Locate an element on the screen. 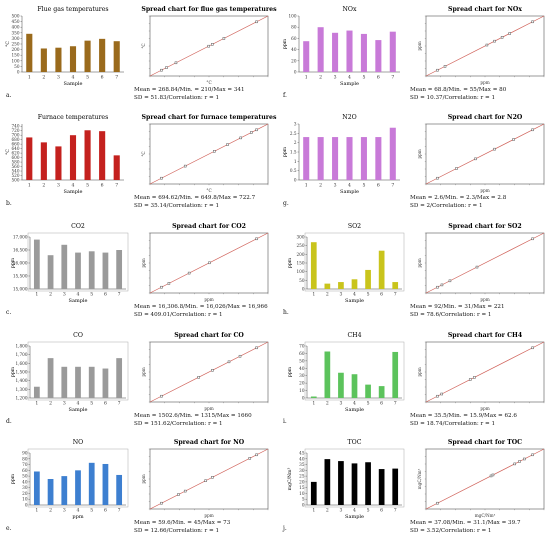  stats-line-sd: SD = 35.14/Correlation: r = 1 is located at coordinates (177, 205).